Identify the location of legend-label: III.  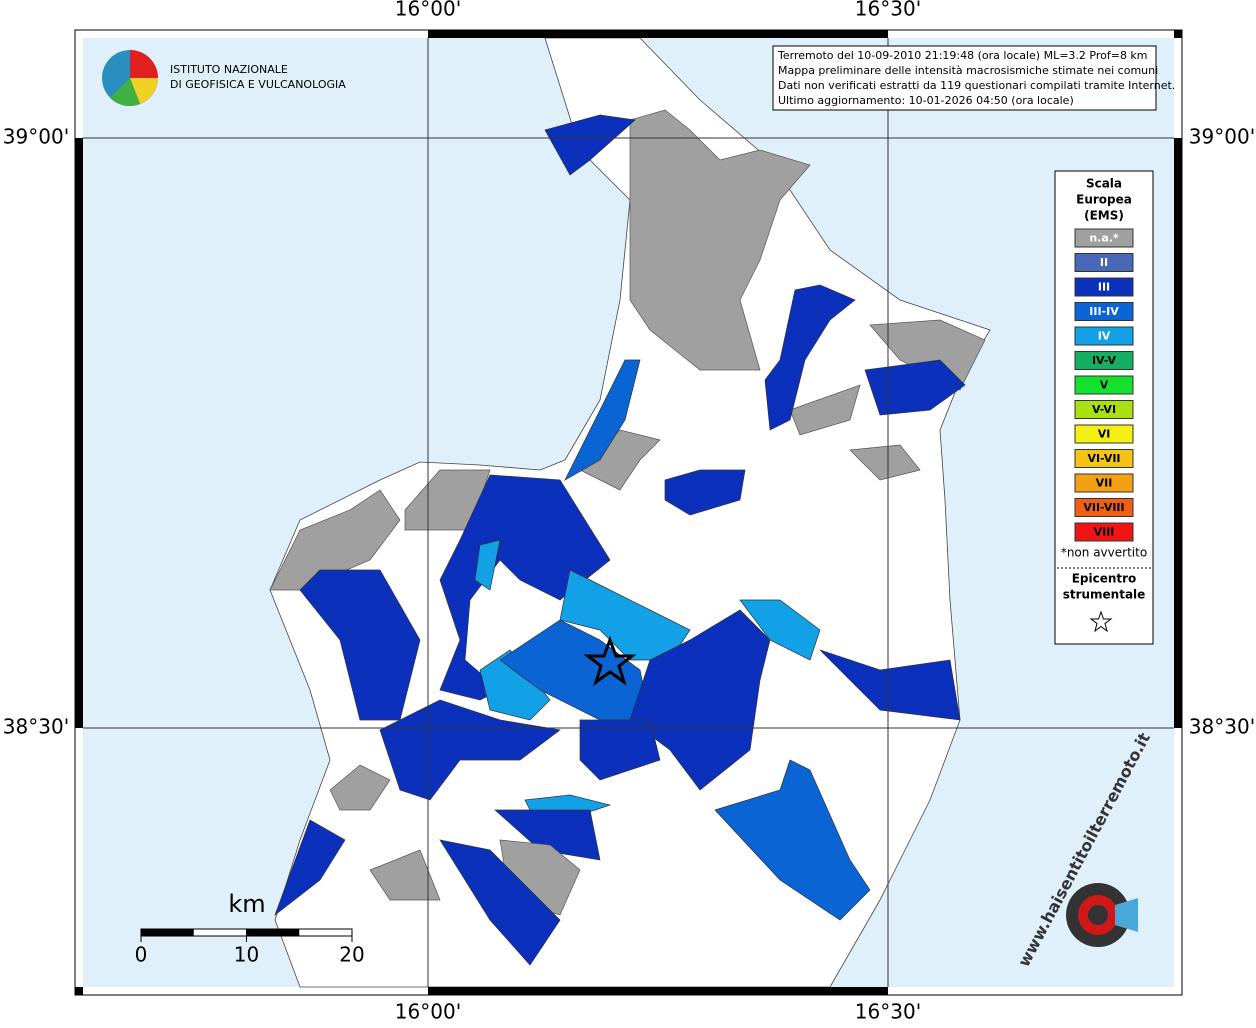
(1104, 287).